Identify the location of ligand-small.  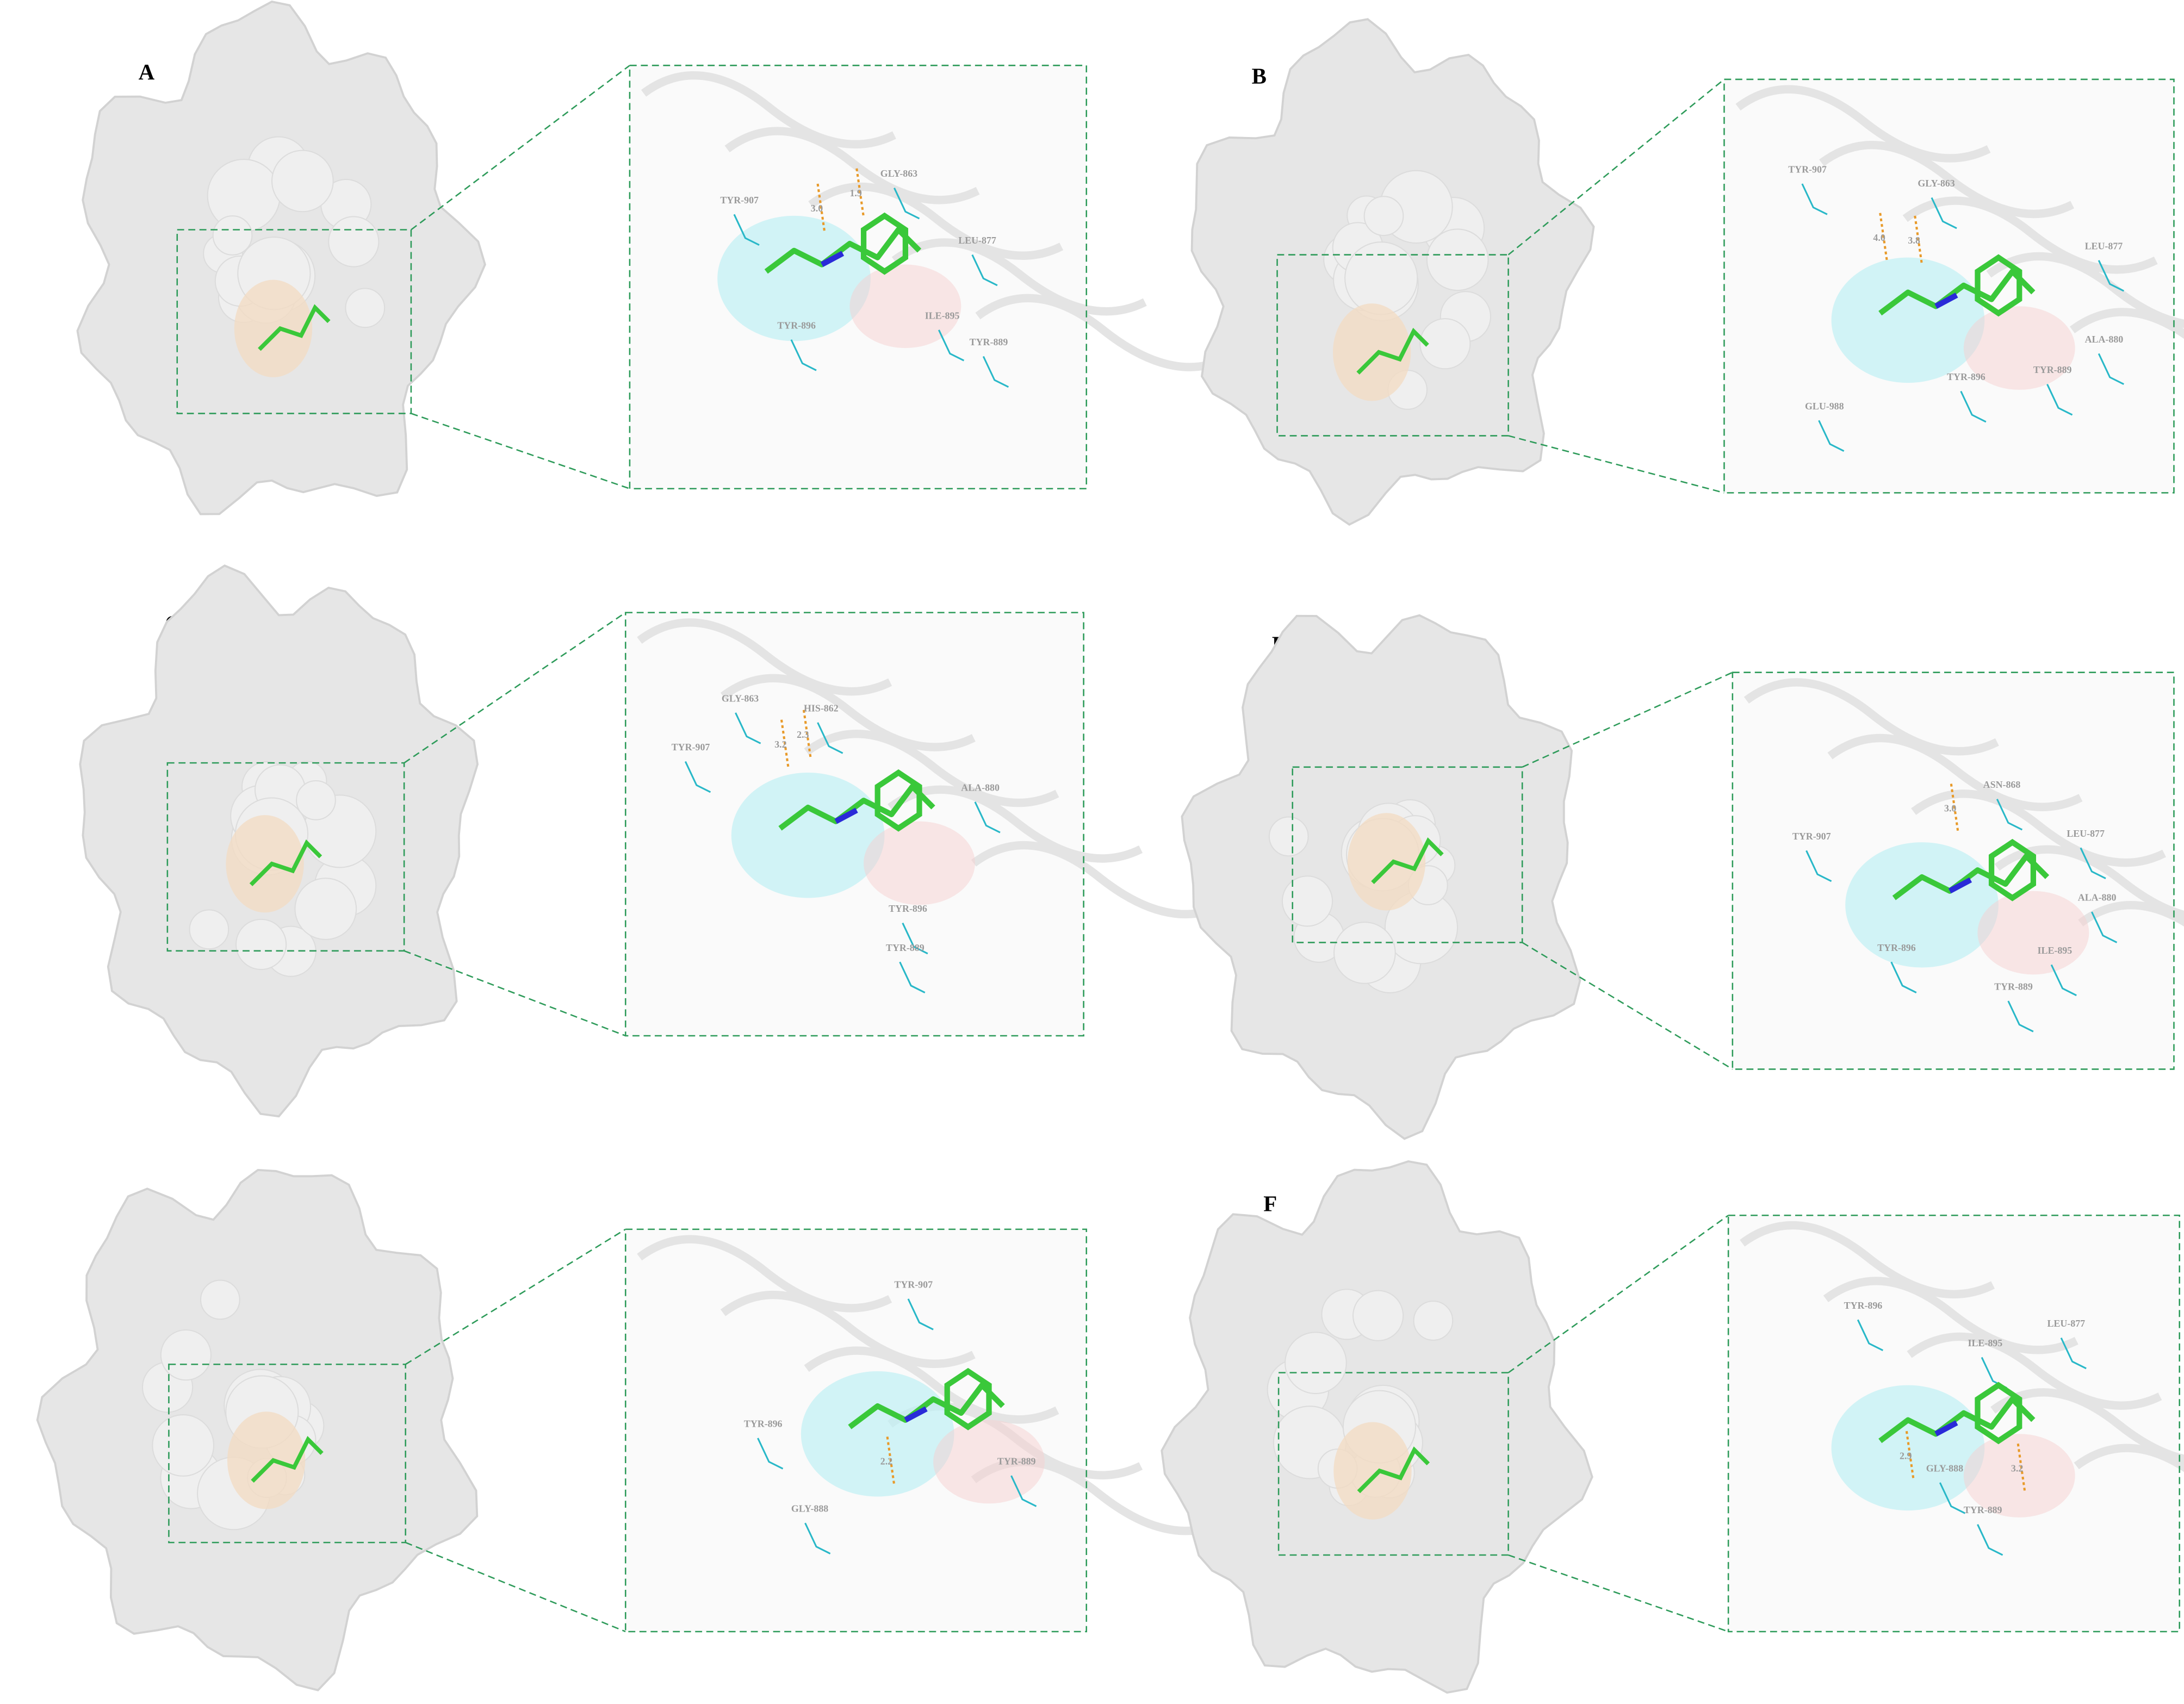
(287, 1459).